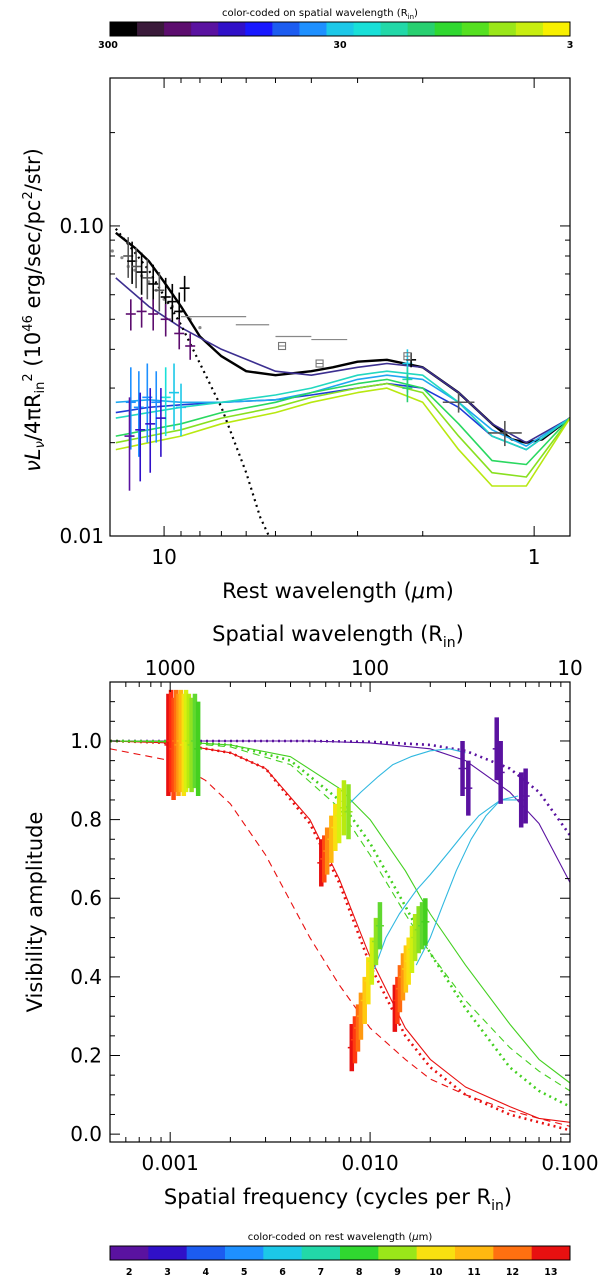 This screenshot has width=600, height=1283. What do you see at coordinates (86, 820) in the screenshot?
I see `vis-y-tick-label: 0.8` at bounding box center [86, 820].